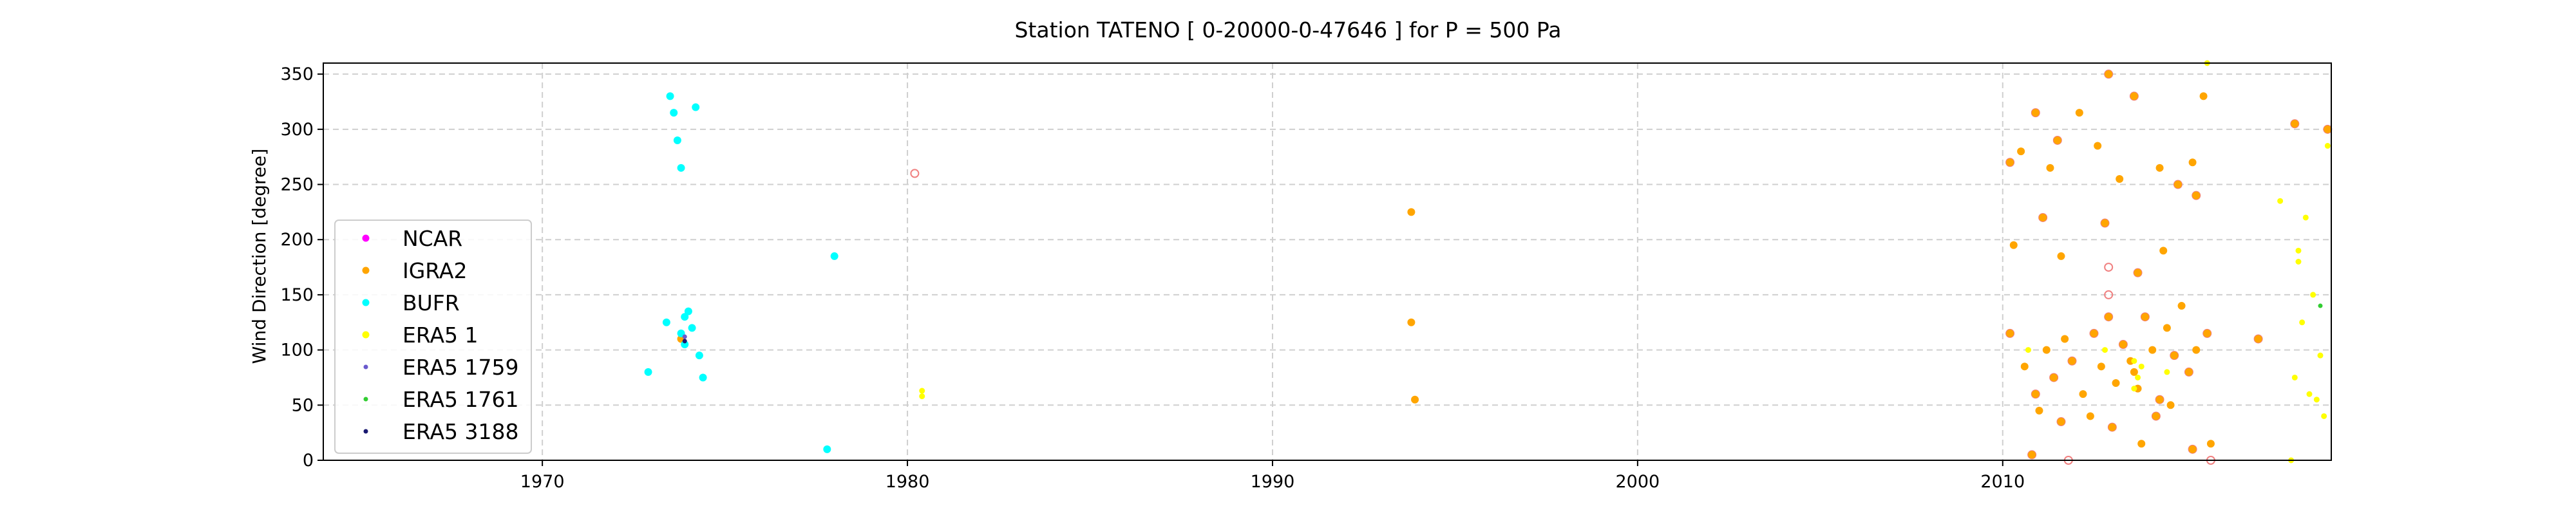 This screenshot has height=515, width=2576. I want to click on legend-box, so click(433, 337).